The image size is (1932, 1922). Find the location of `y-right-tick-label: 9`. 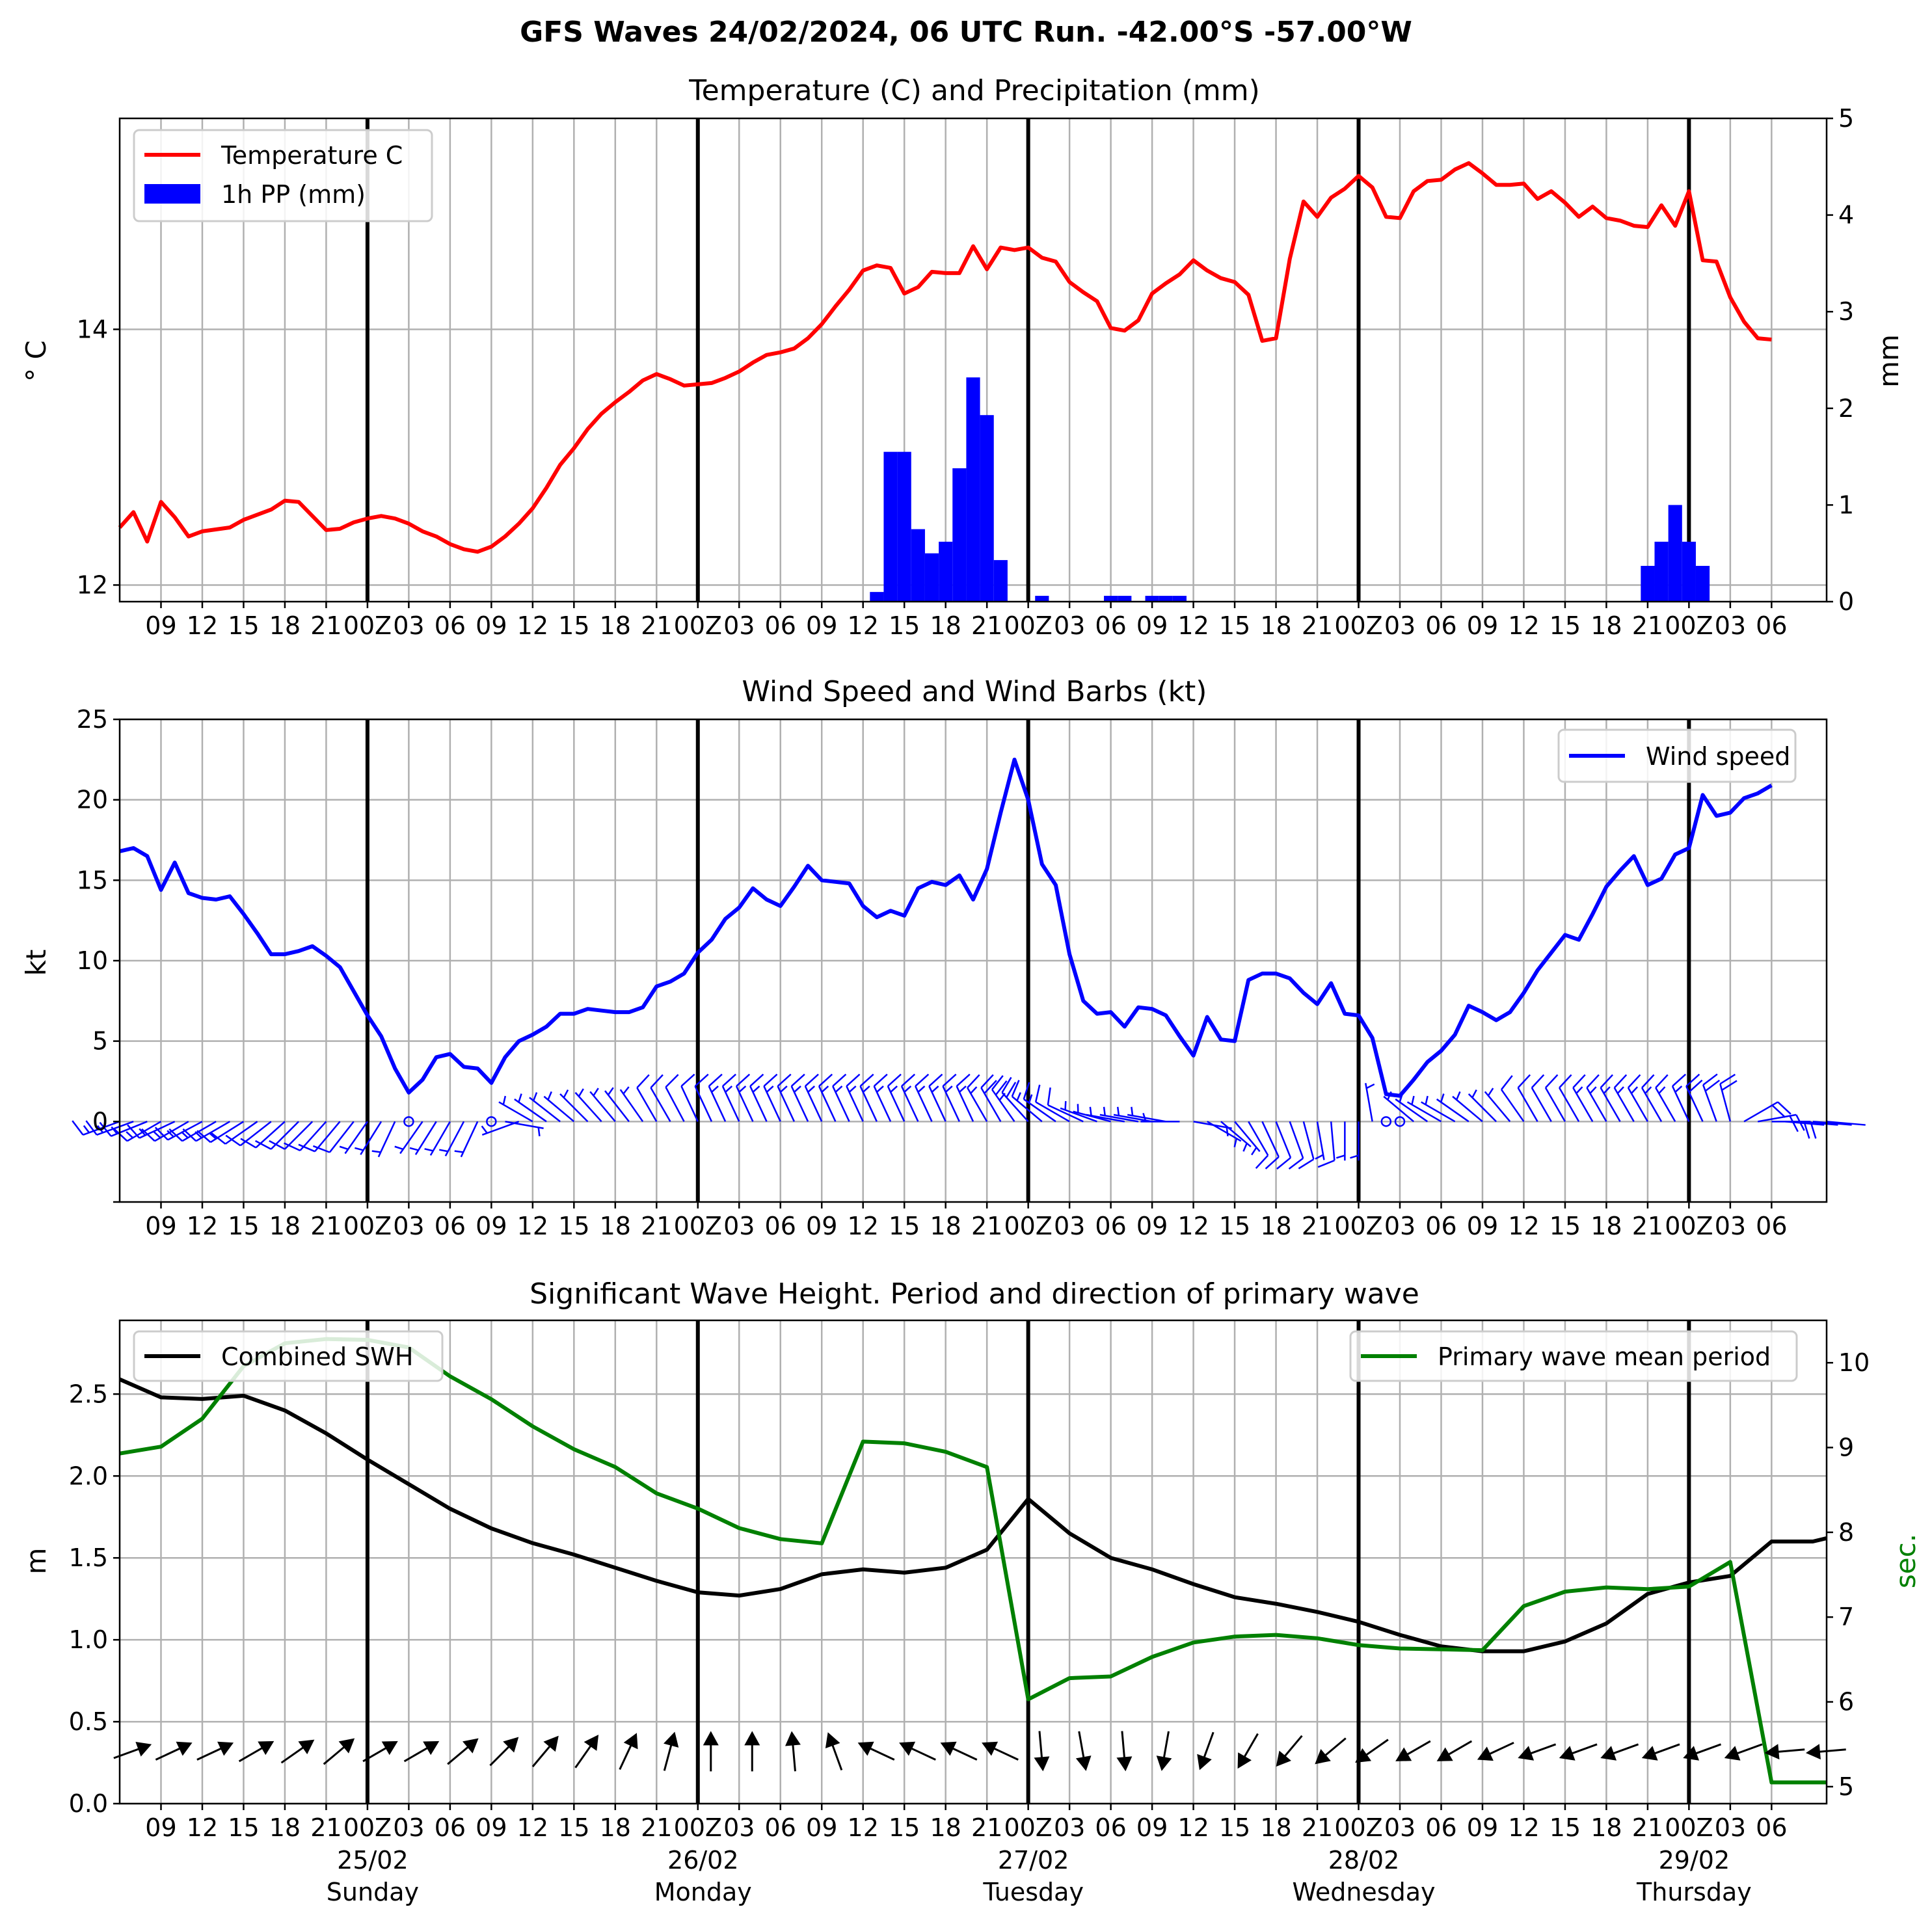

y-right-tick-label: 9 is located at coordinates (1846, 1448).